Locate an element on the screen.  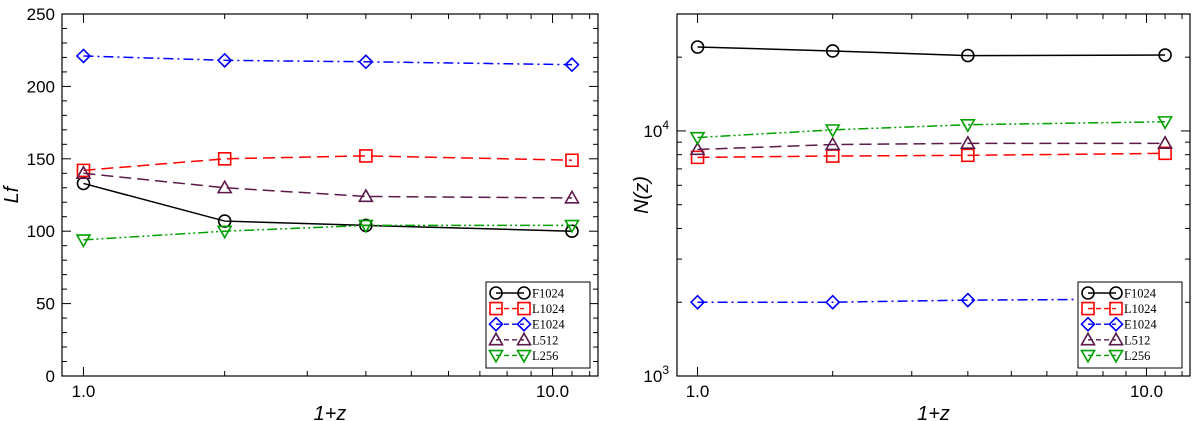
y-tick-label: 0 is located at coordinates (50, 376).